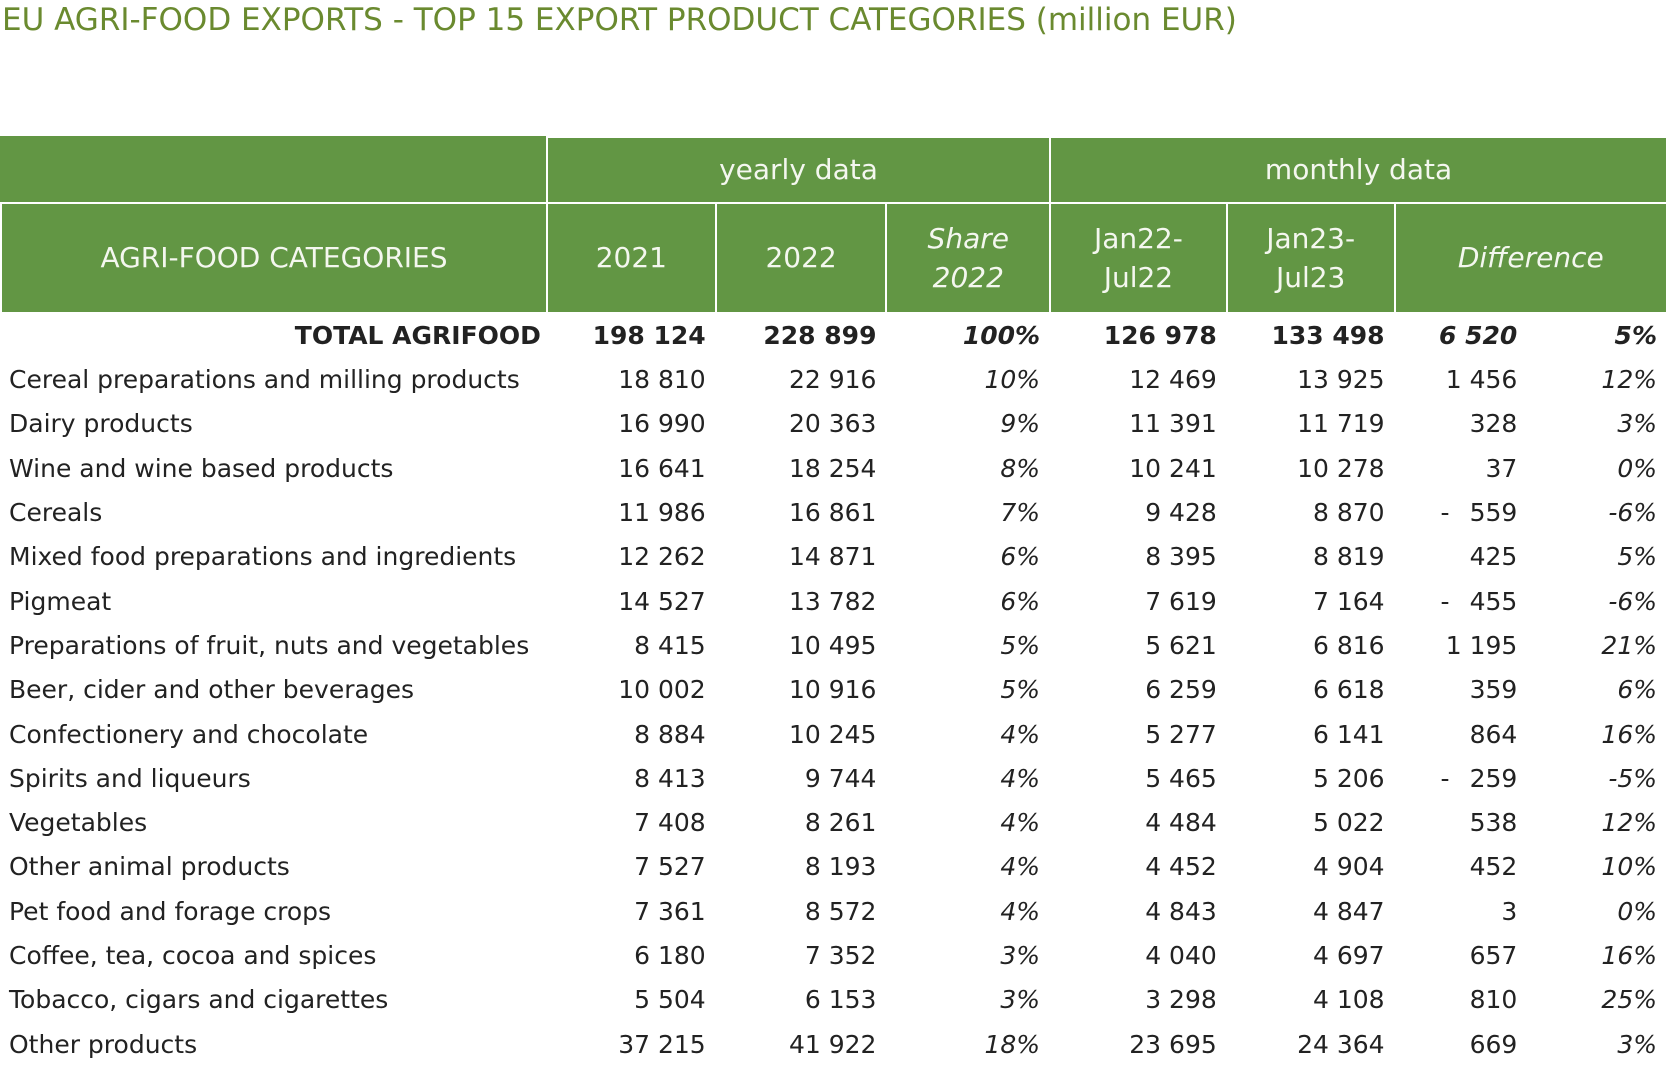 Image resolution: width=1668 pixels, height=1067 pixels. What do you see at coordinates (670, 867) in the screenshot?
I see `value-2021: 7 527` at bounding box center [670, 867].